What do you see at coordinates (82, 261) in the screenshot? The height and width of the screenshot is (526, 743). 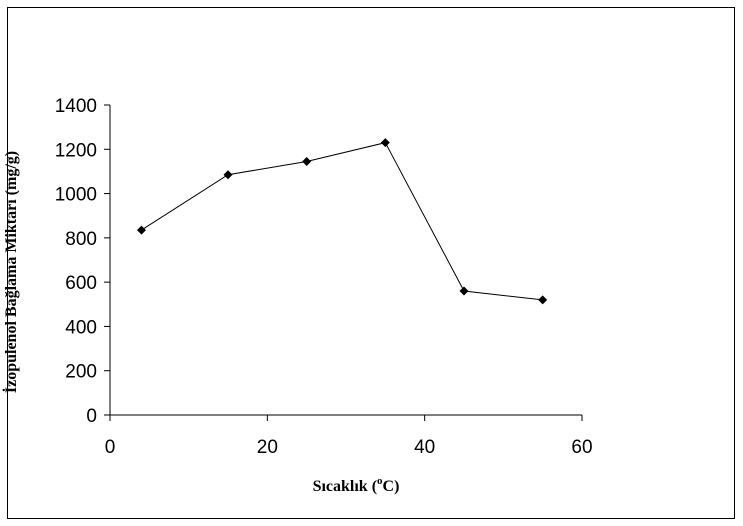 I see `y-ticks: 0 200 400 600 800 1000 1200 1400` at bounding box center [82, 261].